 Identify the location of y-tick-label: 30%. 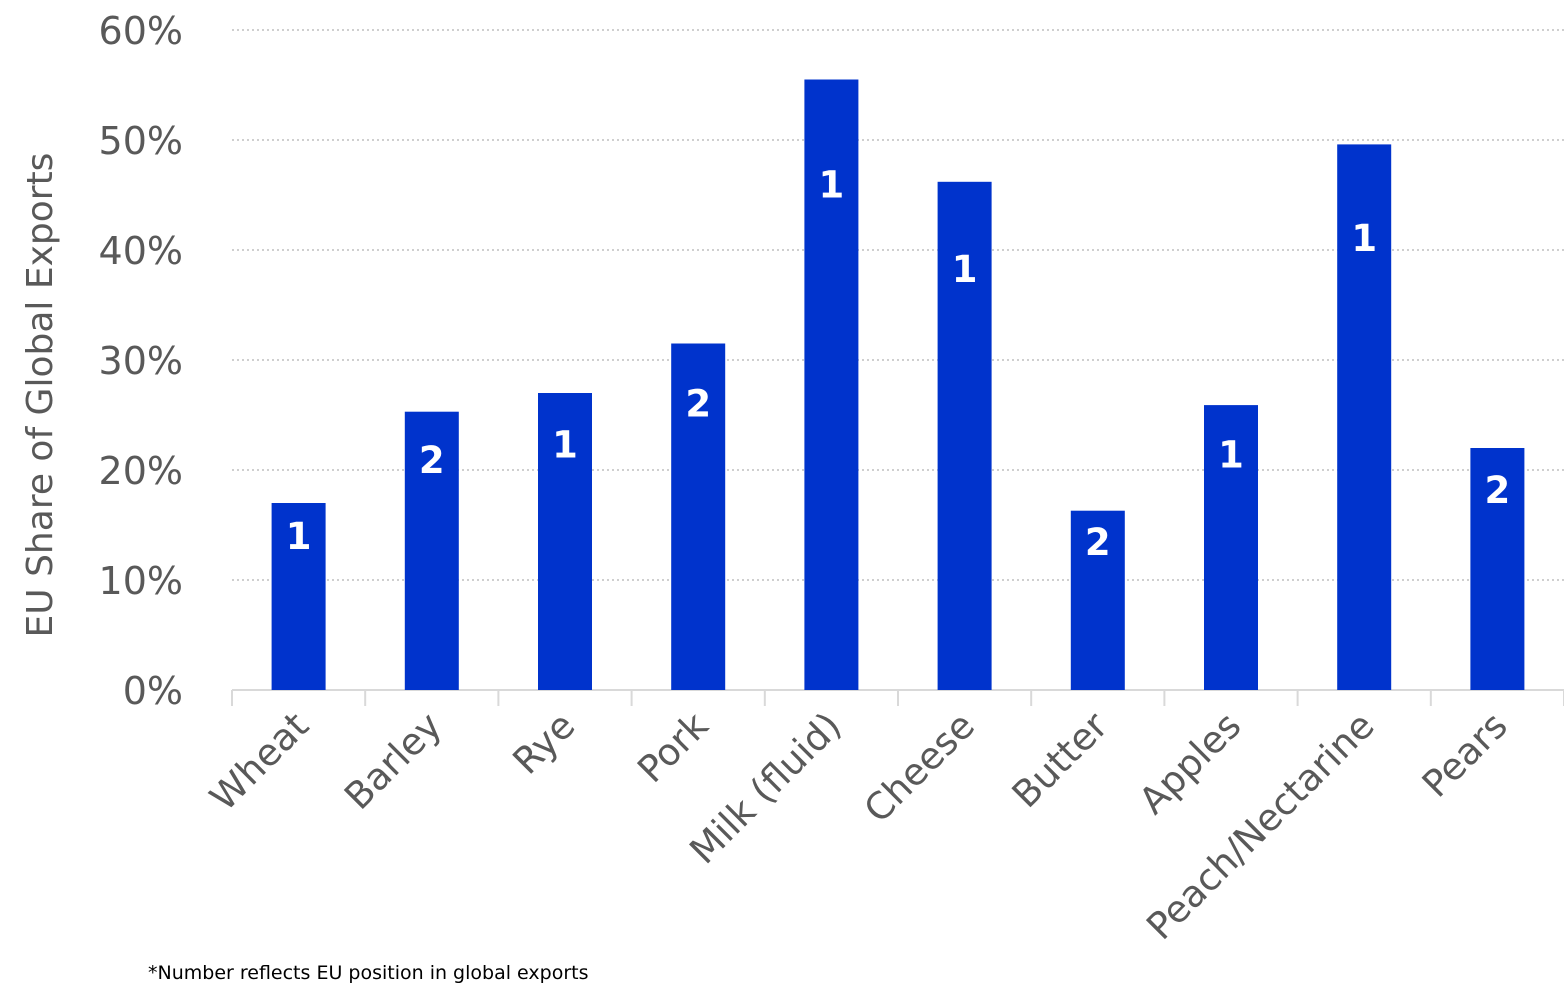
(141, 361).